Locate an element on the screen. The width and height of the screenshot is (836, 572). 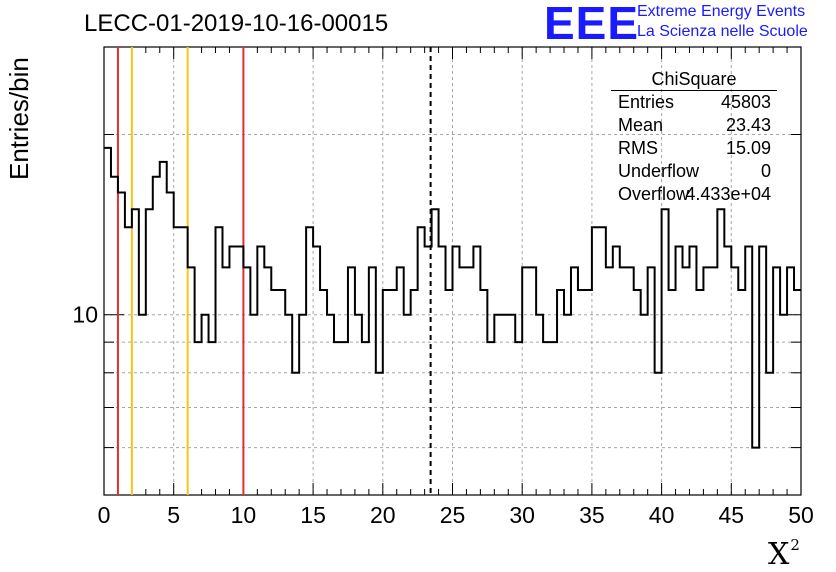
stats-key: Underflow is located at coordinates (659, 171).